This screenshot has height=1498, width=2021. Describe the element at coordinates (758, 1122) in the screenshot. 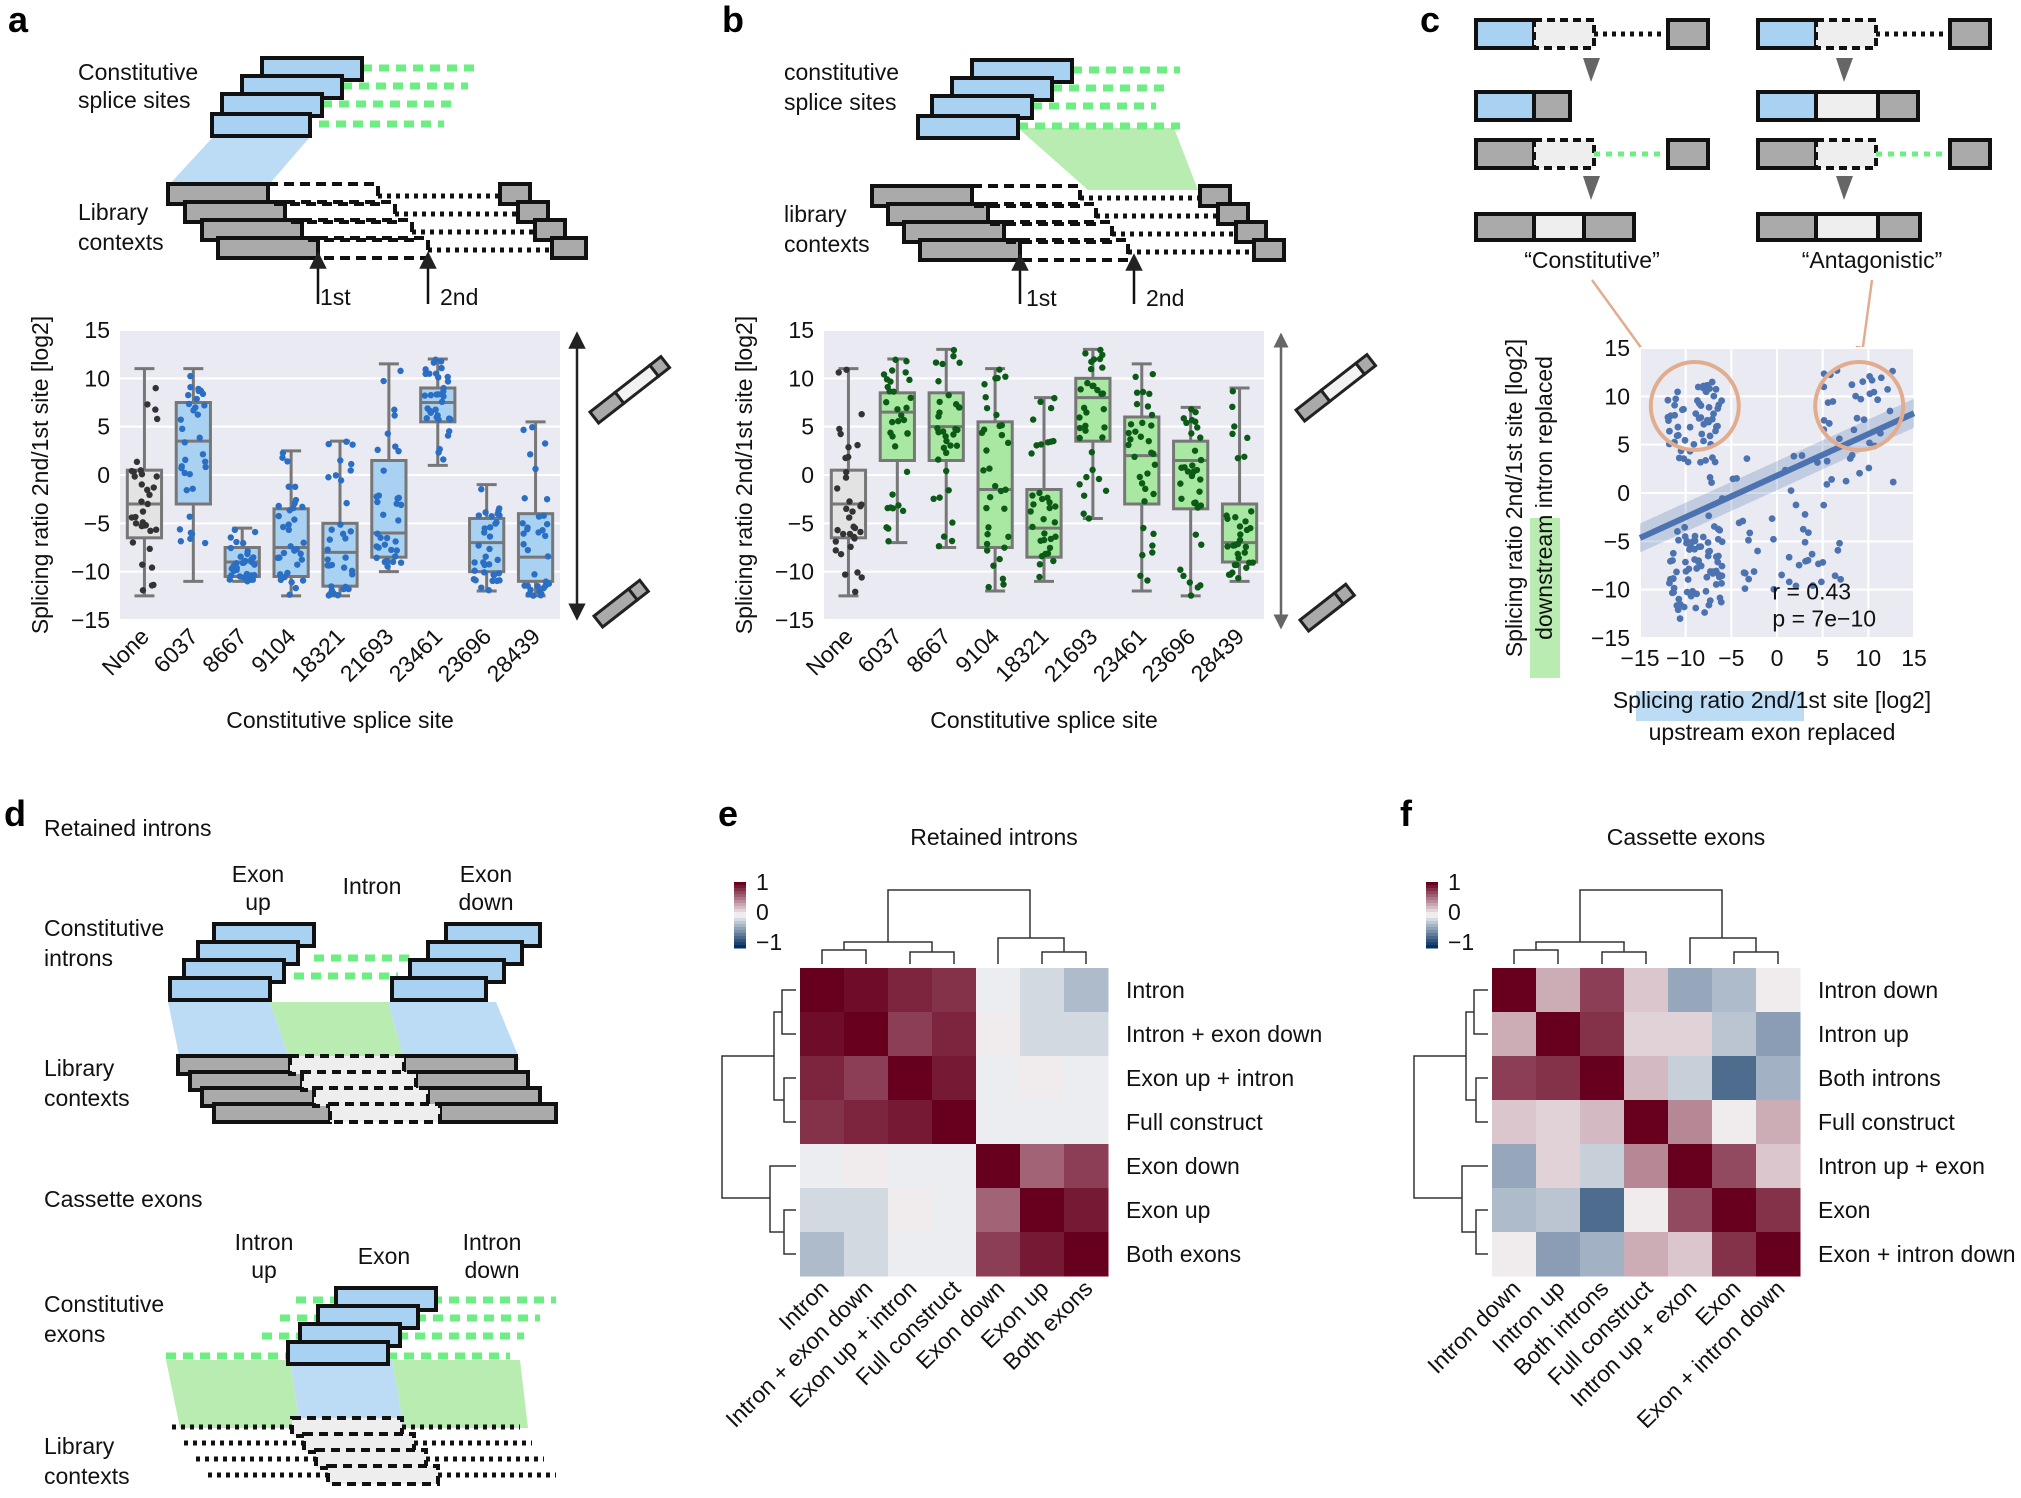

I see `row-dendrogram` at that location.